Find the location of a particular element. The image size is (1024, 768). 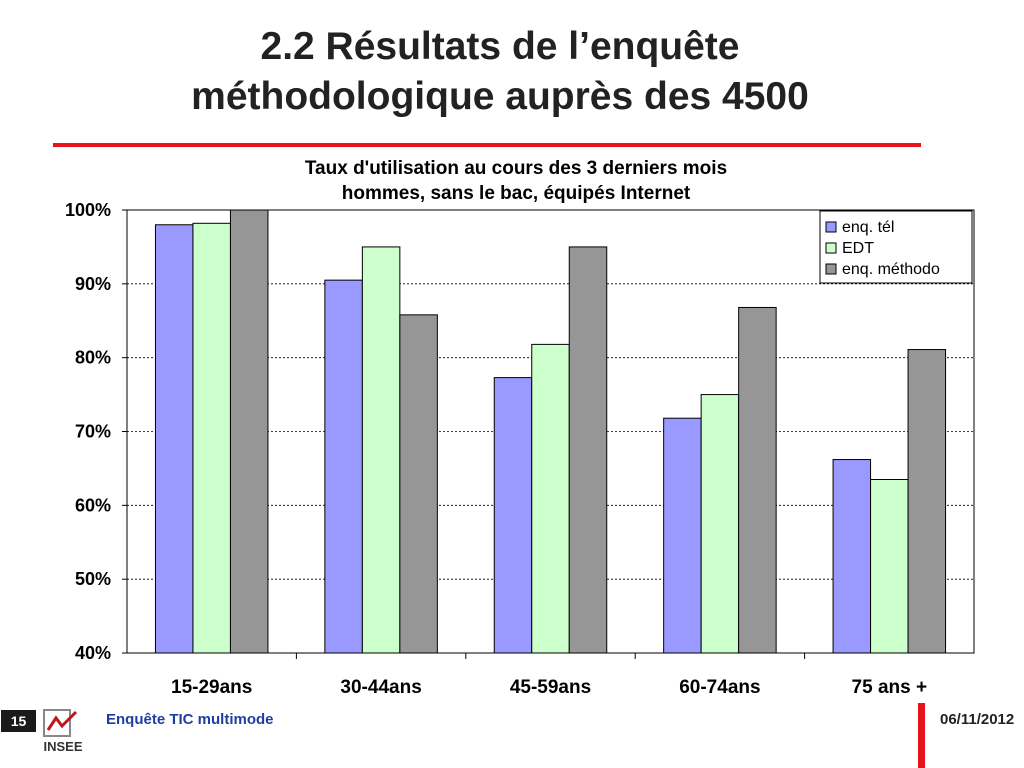

logo-text: INSEE is located at coordinates (63, 746).